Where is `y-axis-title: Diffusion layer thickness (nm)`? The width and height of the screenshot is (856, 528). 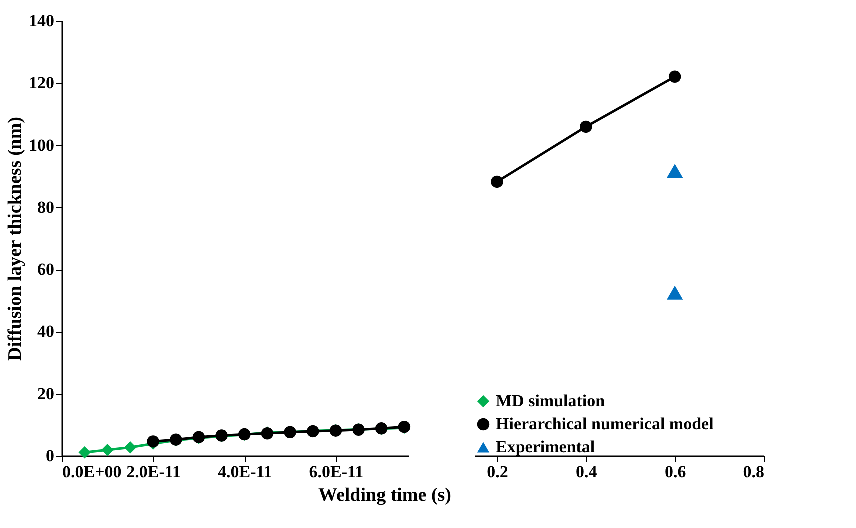
y-axis-title: Diffusion layer thickness (nm) is located at coordinates (15, 239).